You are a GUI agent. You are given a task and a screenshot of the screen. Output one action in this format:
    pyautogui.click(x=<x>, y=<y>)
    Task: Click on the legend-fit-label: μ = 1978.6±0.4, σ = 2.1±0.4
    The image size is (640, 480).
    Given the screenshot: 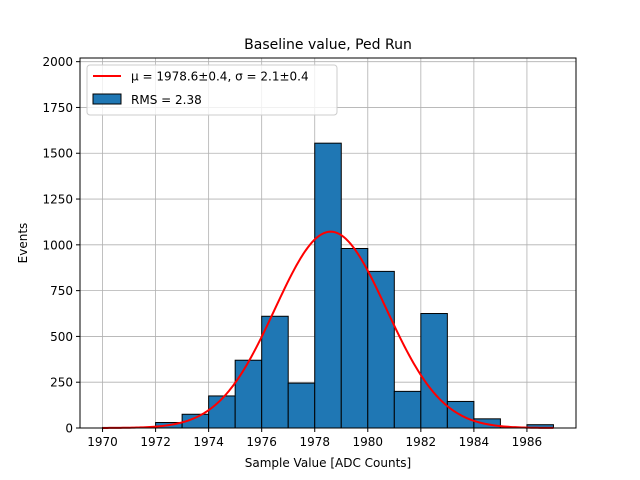 What is the action you would take?
    pyautogui.click(x=220, y=77)
    